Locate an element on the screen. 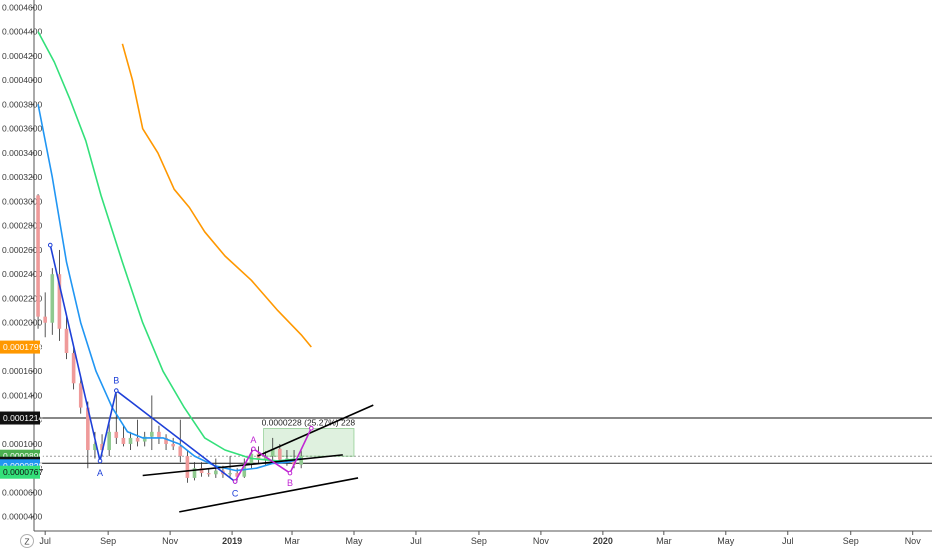  zoom-label: Z is located at coordinates (26, 541).